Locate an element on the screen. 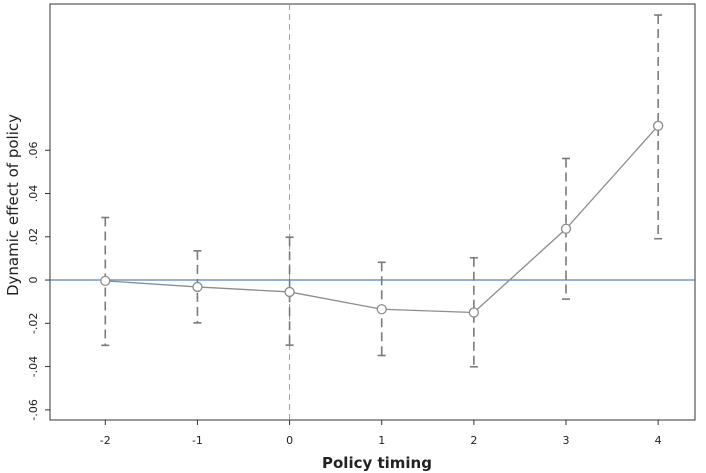 This screenshot has height=473, width=706. x-axis-title: Policy timing is located at coordinates (377, 463).